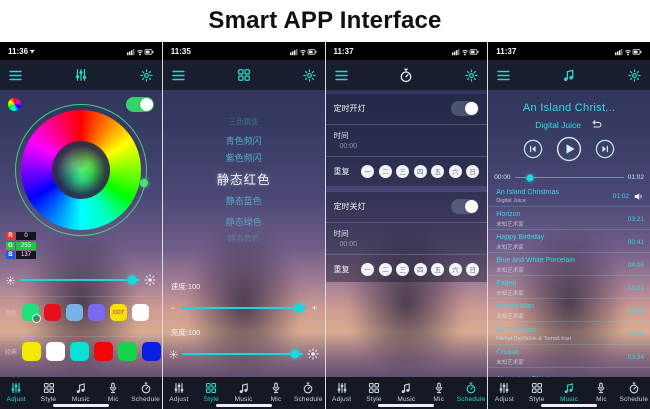 Image resolution: width=650 pixels, height=409 pixels. I want to click on repeat-icon, so click(596, 124).